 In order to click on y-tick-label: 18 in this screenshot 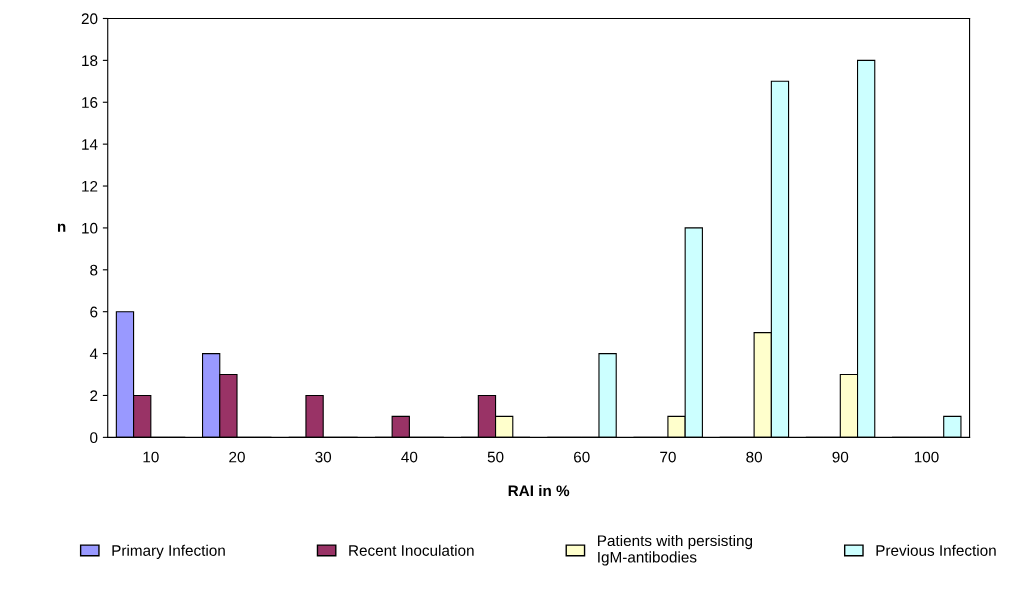, I will do `click(90, 61)`.